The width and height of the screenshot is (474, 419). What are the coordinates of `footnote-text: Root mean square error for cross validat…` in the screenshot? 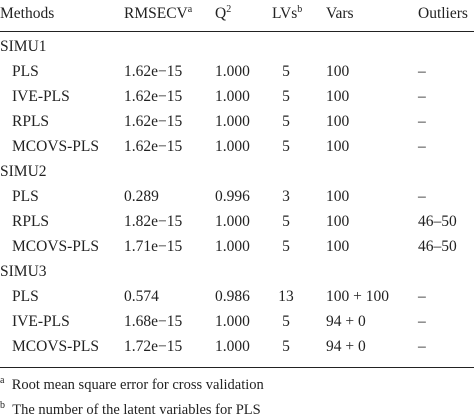 It's located at (137, 385).